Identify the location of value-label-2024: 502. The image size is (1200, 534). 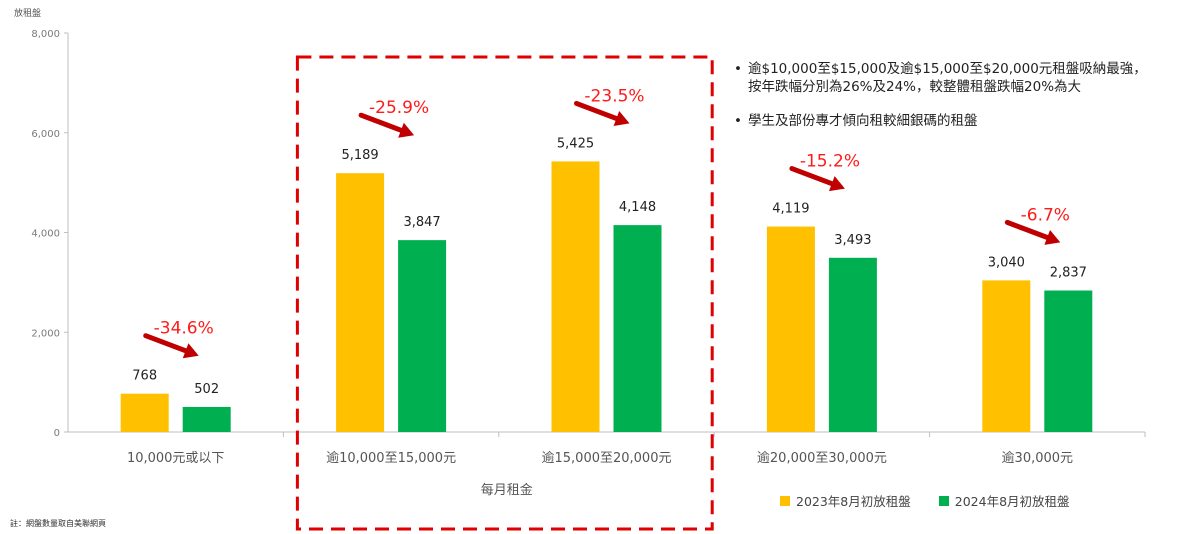
(206, 389).